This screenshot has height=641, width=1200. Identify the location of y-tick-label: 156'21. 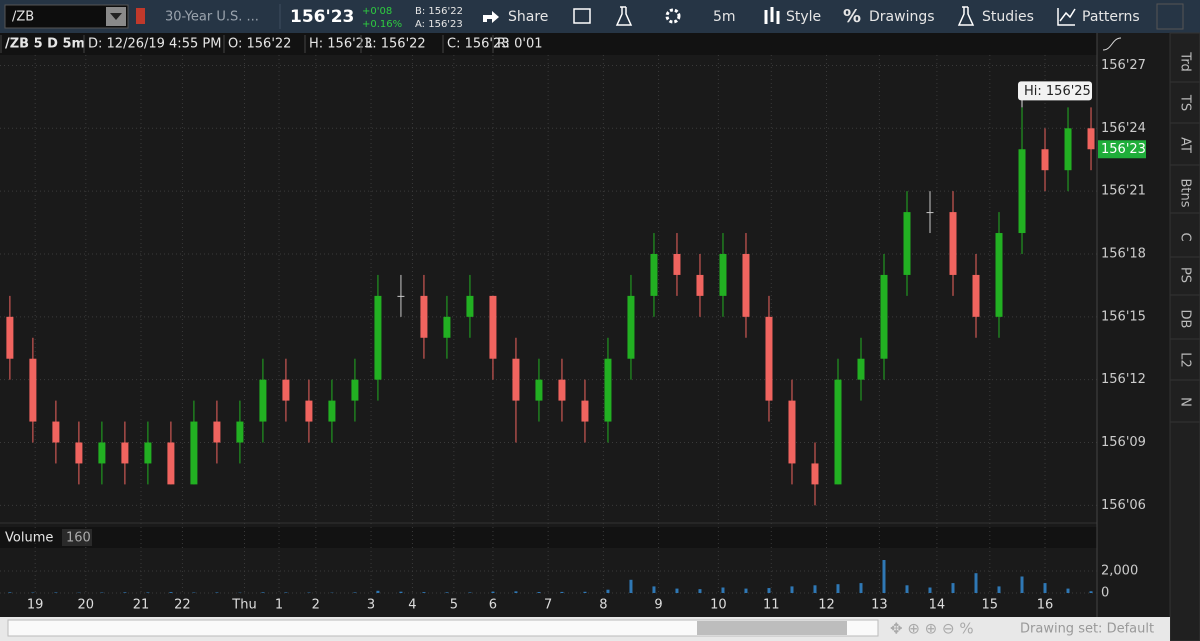
(1123, 191).